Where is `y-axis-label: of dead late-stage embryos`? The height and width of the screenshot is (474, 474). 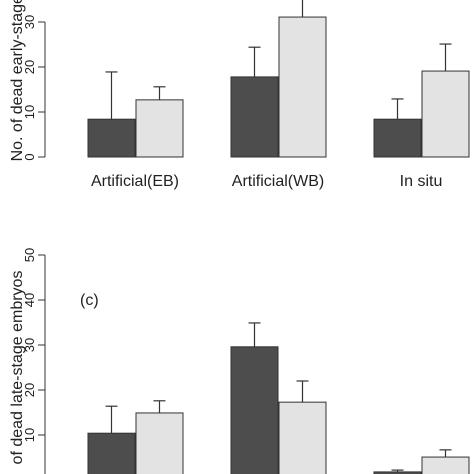 y-axis-label: of dead late-stage embryos is located at coordinates (17, 368).